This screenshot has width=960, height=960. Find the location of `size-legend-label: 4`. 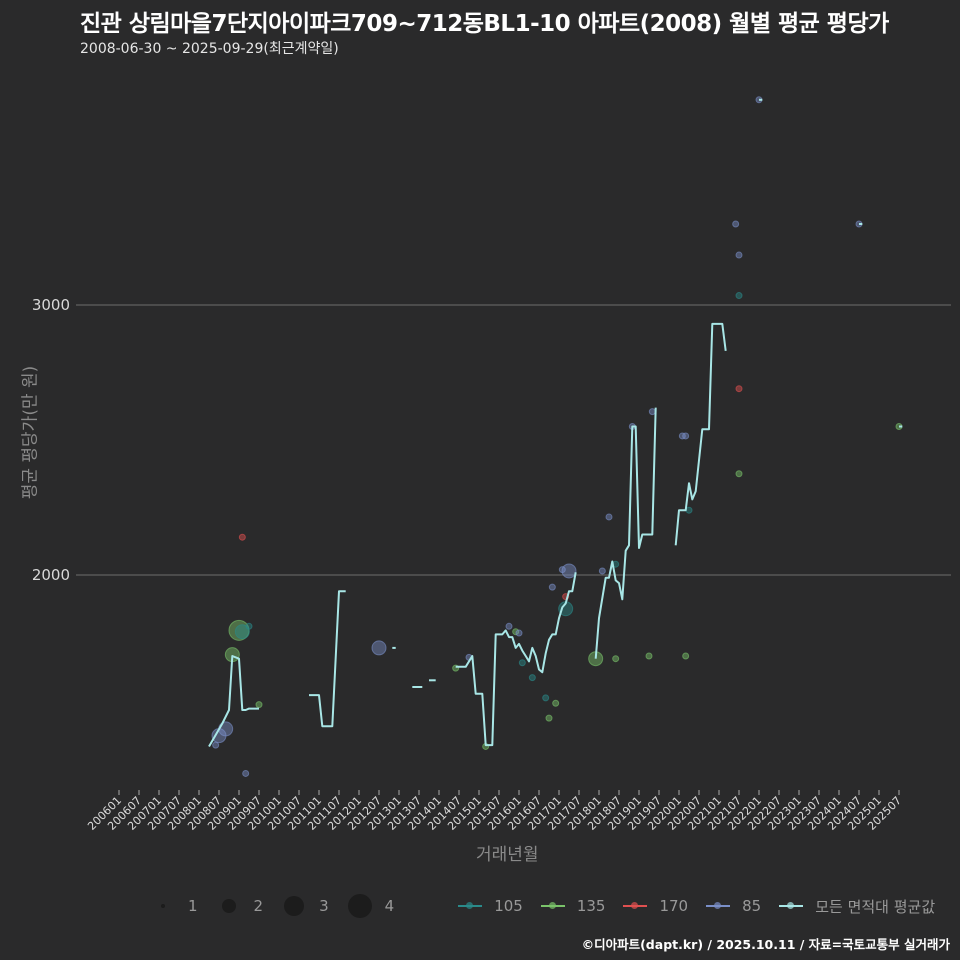

size-legend-label: 4 is located at coordinates (389, 906).